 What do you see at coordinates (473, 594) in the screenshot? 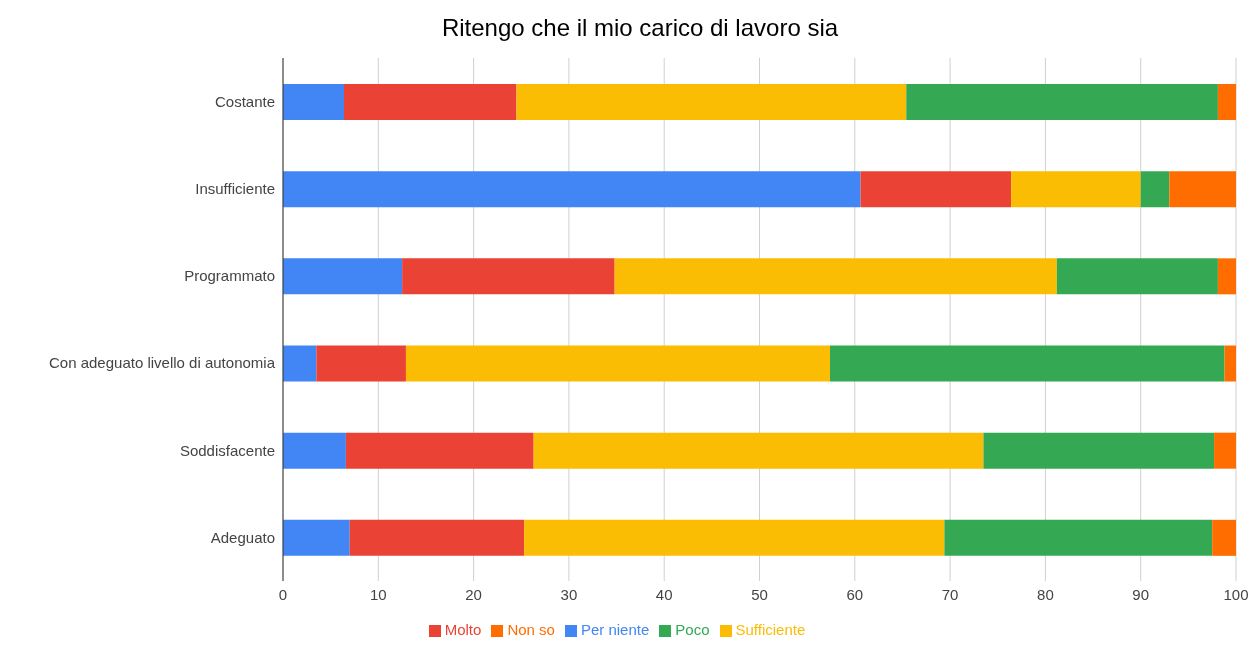
I see `x-tick-label: 20` at bounding box center [473, 594].